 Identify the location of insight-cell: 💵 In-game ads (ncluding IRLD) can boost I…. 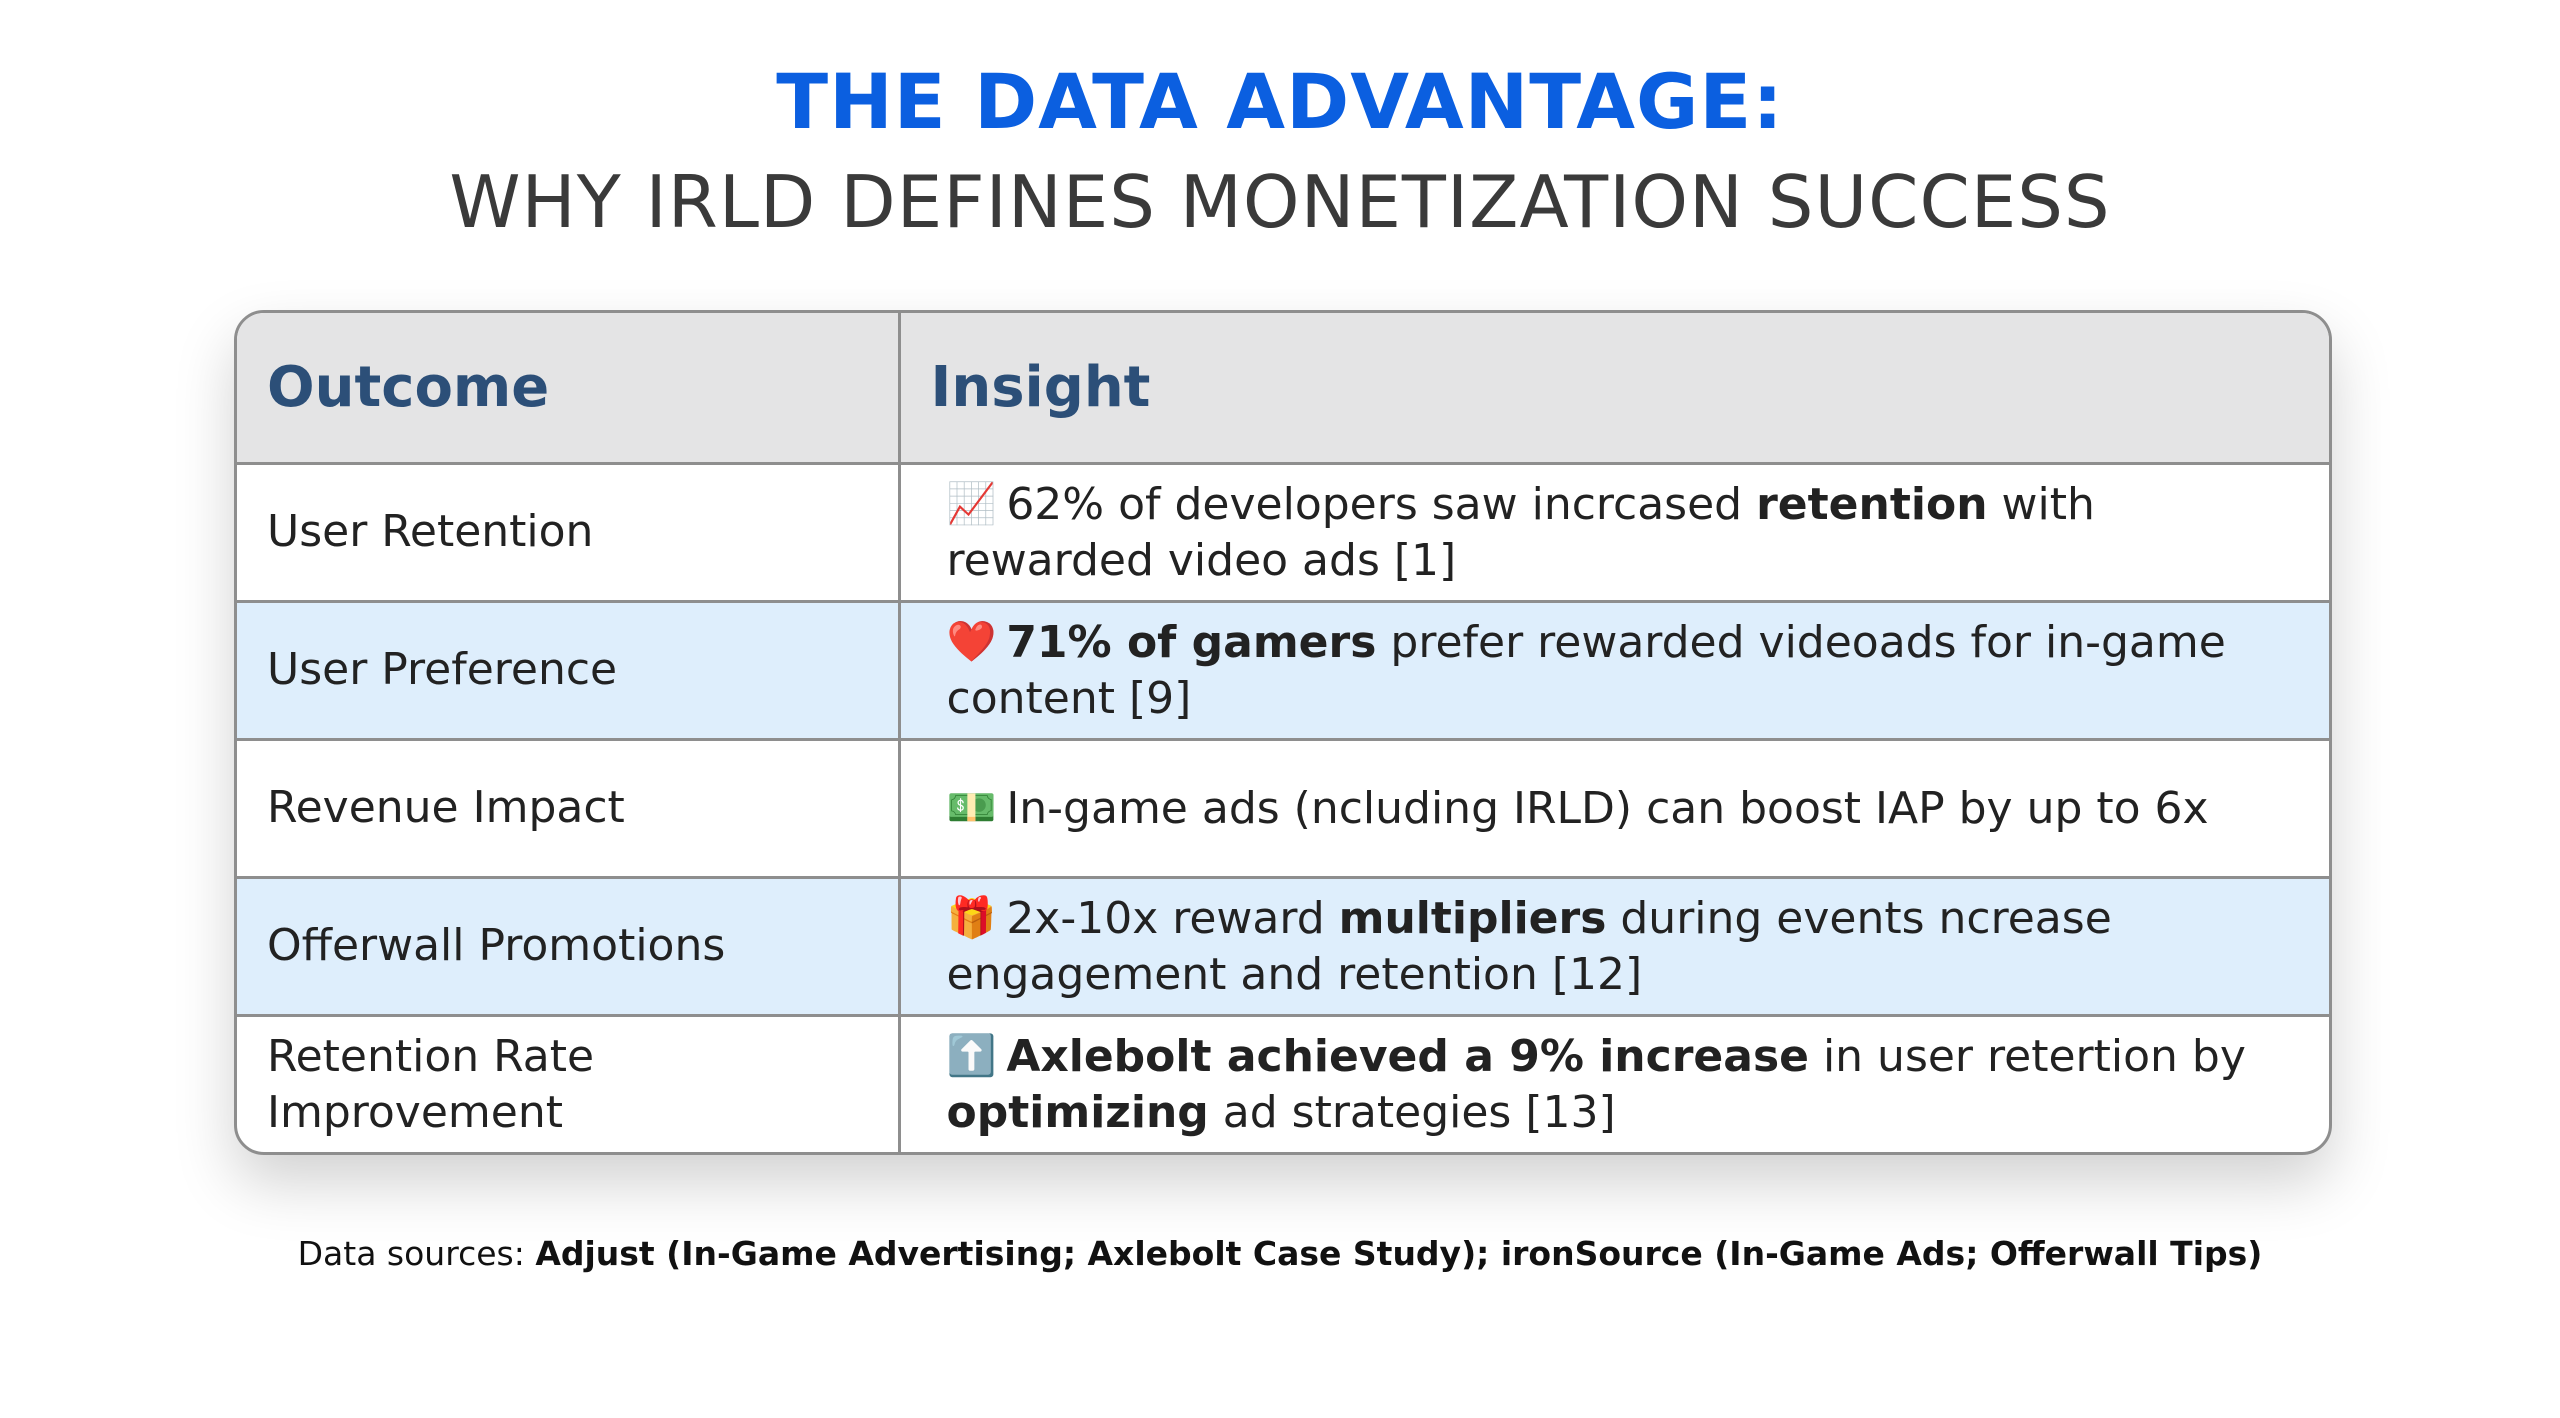
(1614, 809).